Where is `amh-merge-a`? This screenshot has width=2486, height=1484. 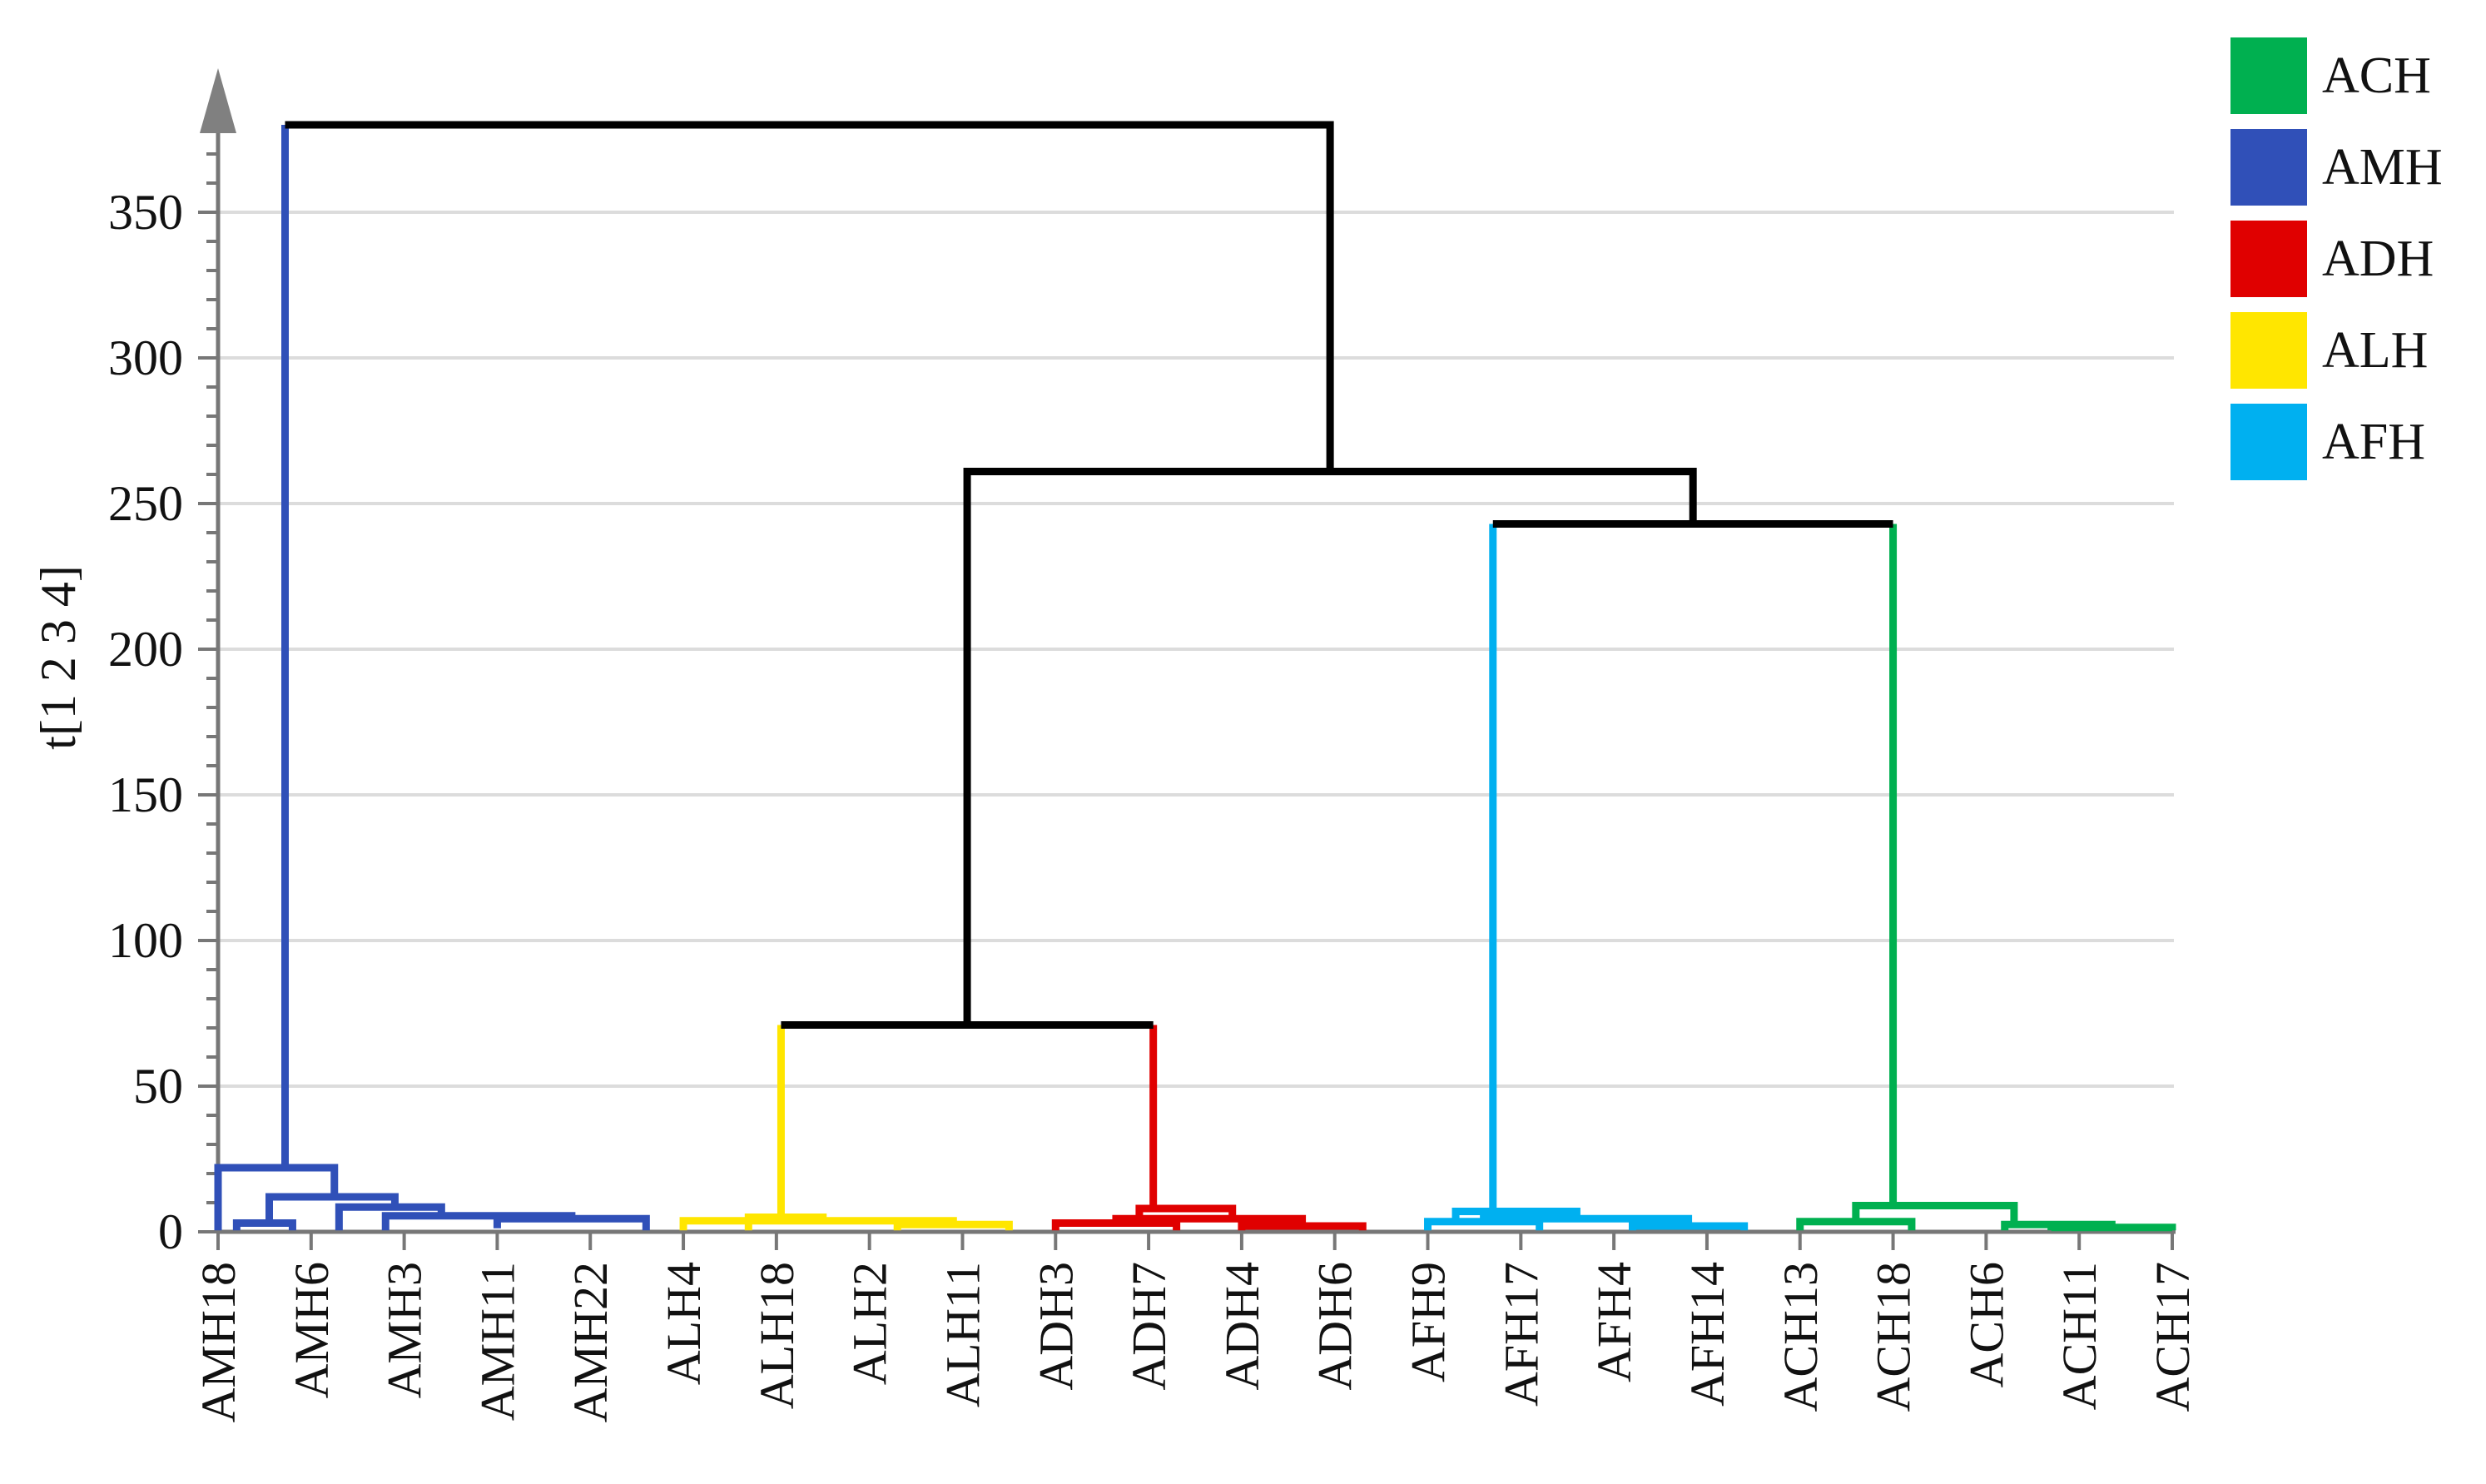
amh-merge-a is located at coordinates (571, 1222).